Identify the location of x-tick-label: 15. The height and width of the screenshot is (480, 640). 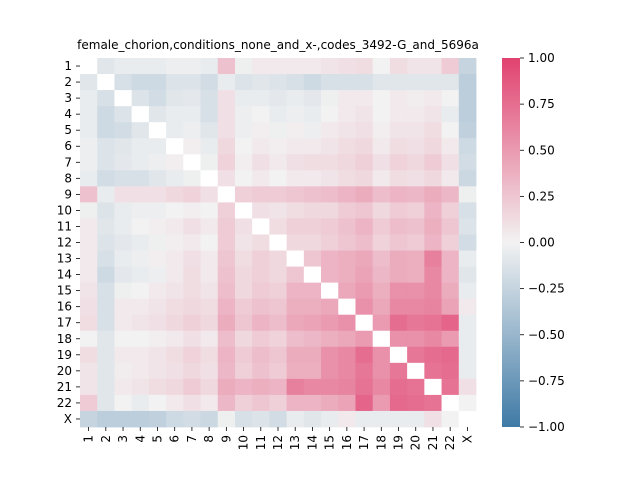
(330, 442).